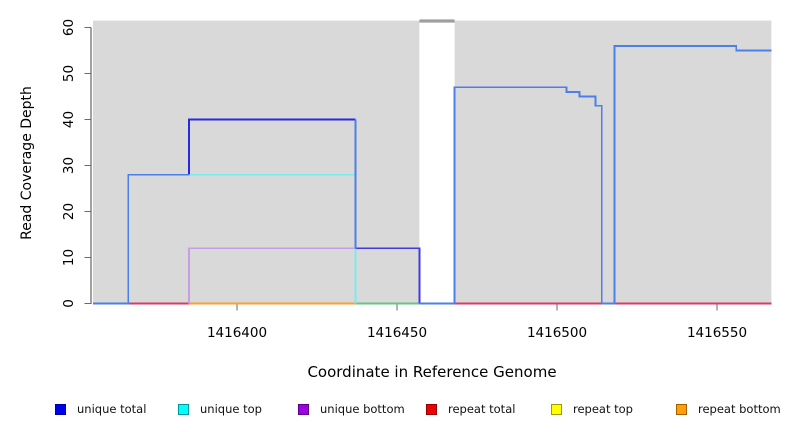 The image size is (792, 432). I want to click on y-tick-label: 20, so click(69, 211).